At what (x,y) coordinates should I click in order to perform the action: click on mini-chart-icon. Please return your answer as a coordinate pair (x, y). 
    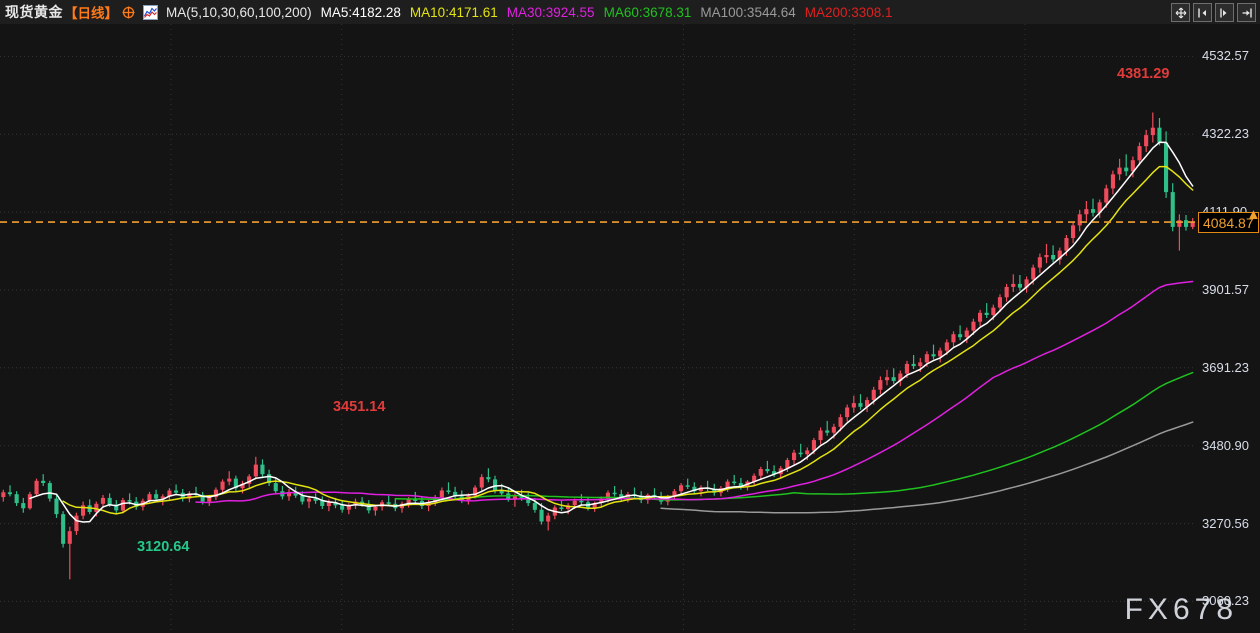
    Looking at the image, I should click on (150, 12).